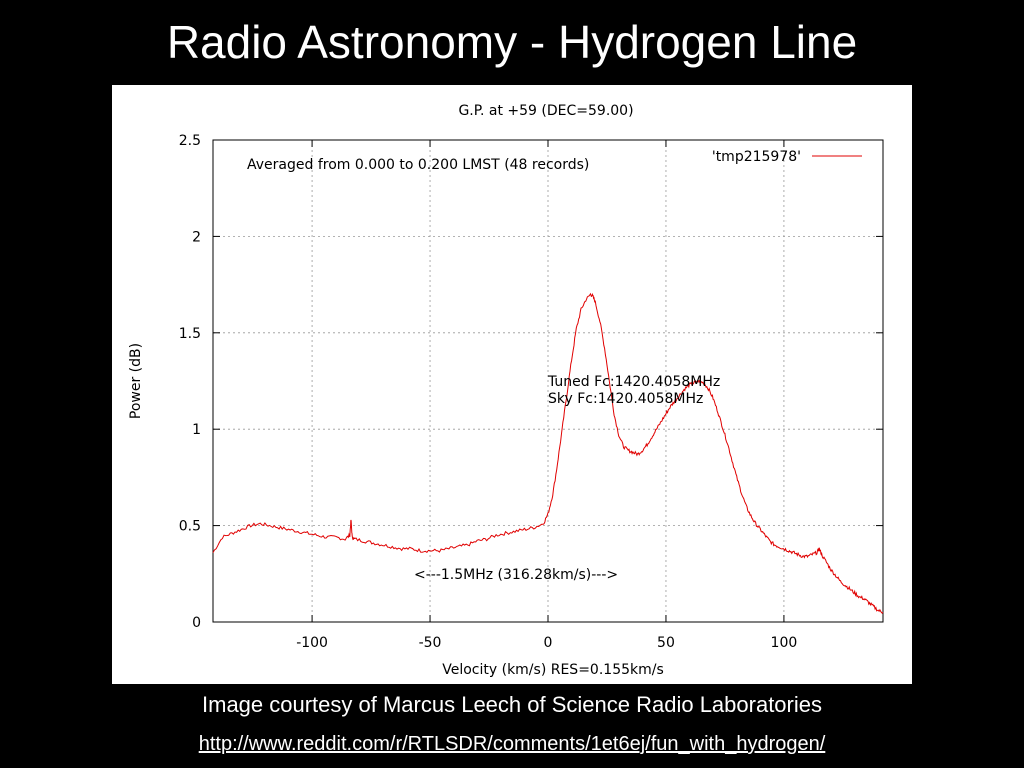 The image size is (1024, 768). I want to click on y-tick-label: 0, so click(196, 623).